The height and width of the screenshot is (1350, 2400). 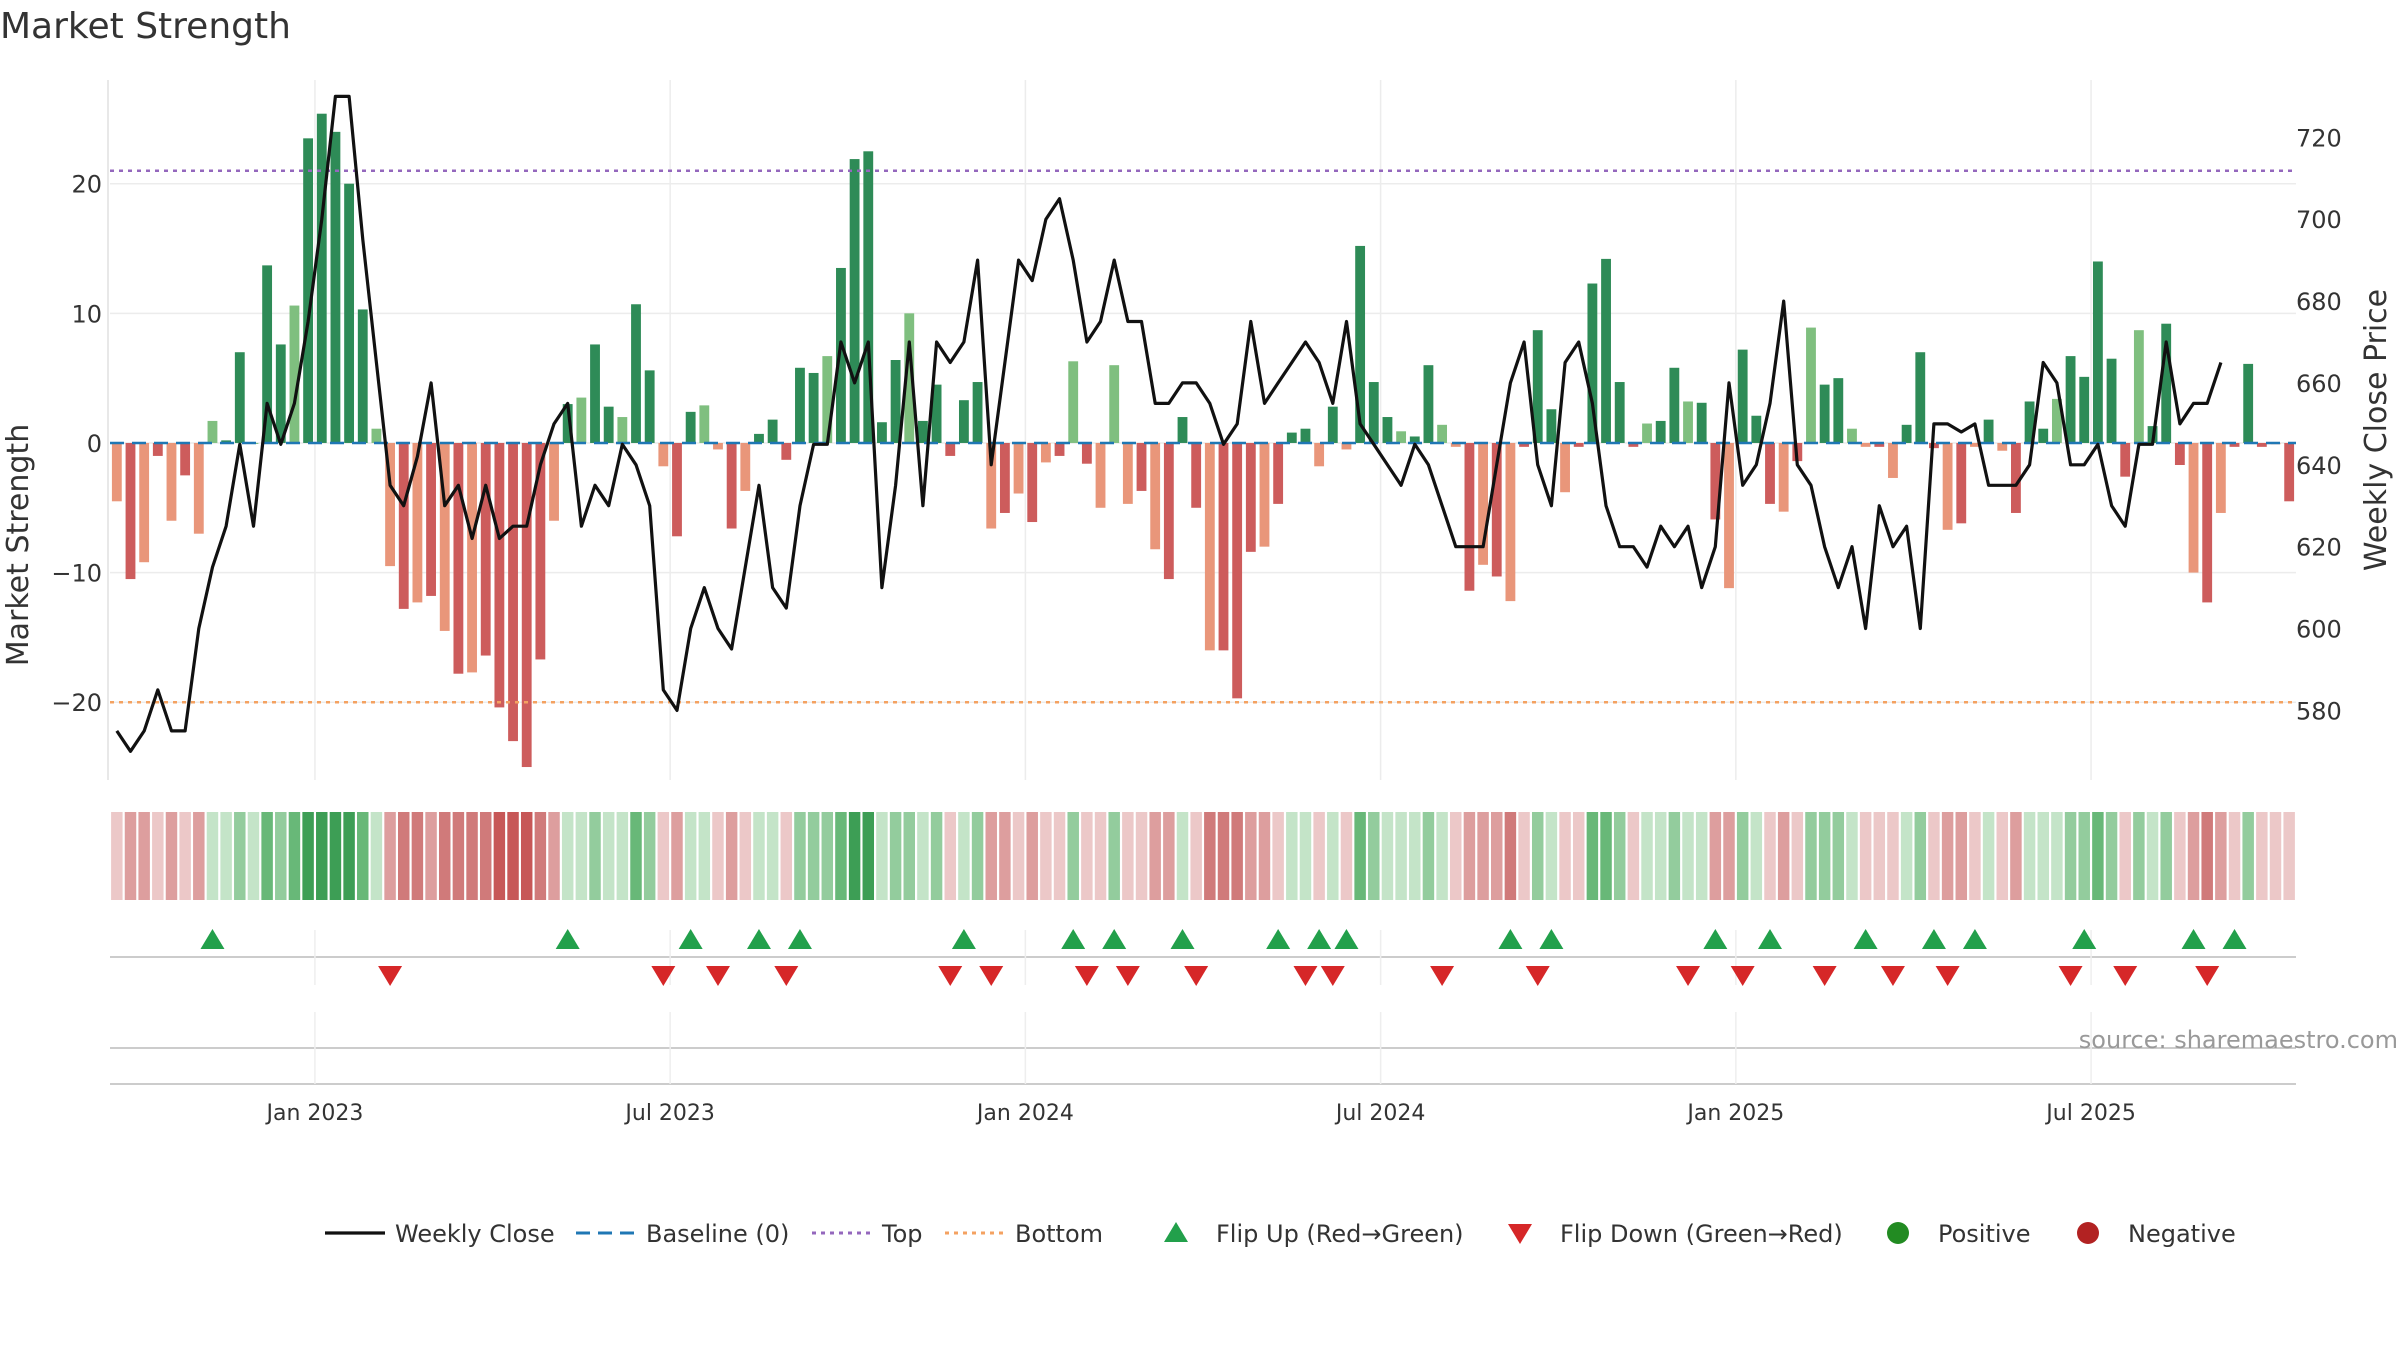 What do you see at coordinates (2156, 1234) in the screenshot?
I see `legend-item: Negative` at bounding box center [2156, 1234].